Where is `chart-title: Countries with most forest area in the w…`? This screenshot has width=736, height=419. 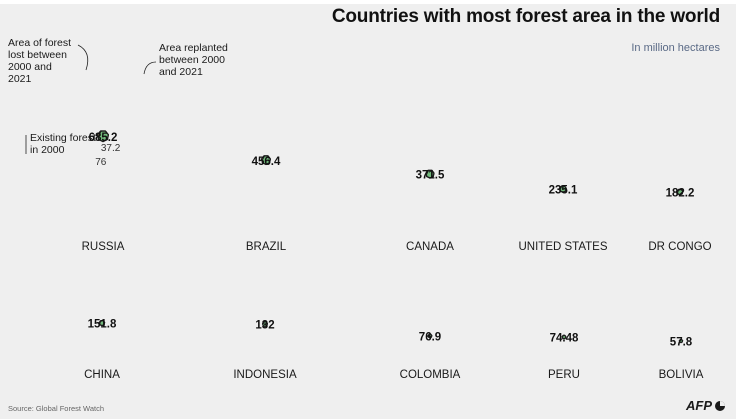 chart-title: Countries with most forest area in the w… is located at coordinates (525, 16).